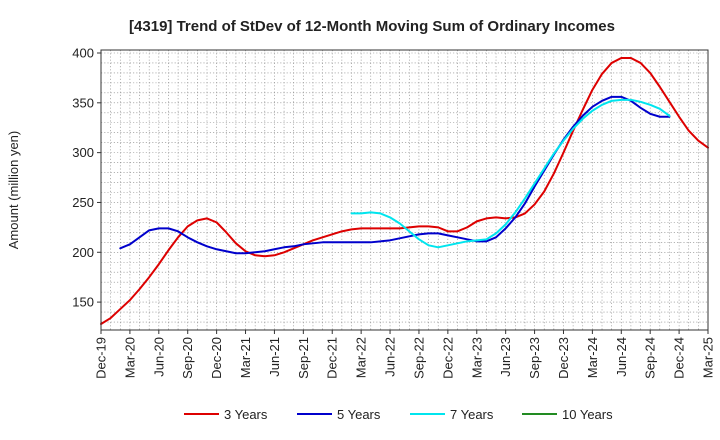  I want to click on legend-label: 5 Years, so click(359, 414).